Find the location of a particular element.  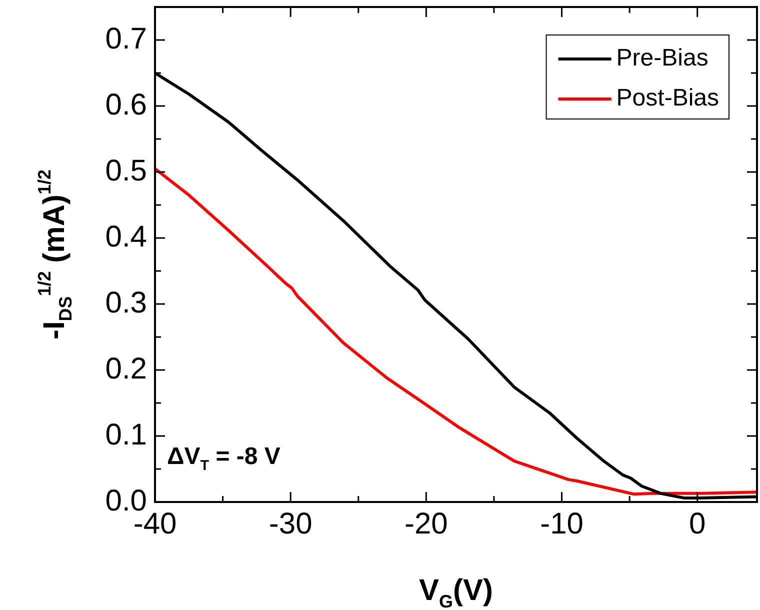

x-tick-label: -10 is located at coordinates (562, 523).